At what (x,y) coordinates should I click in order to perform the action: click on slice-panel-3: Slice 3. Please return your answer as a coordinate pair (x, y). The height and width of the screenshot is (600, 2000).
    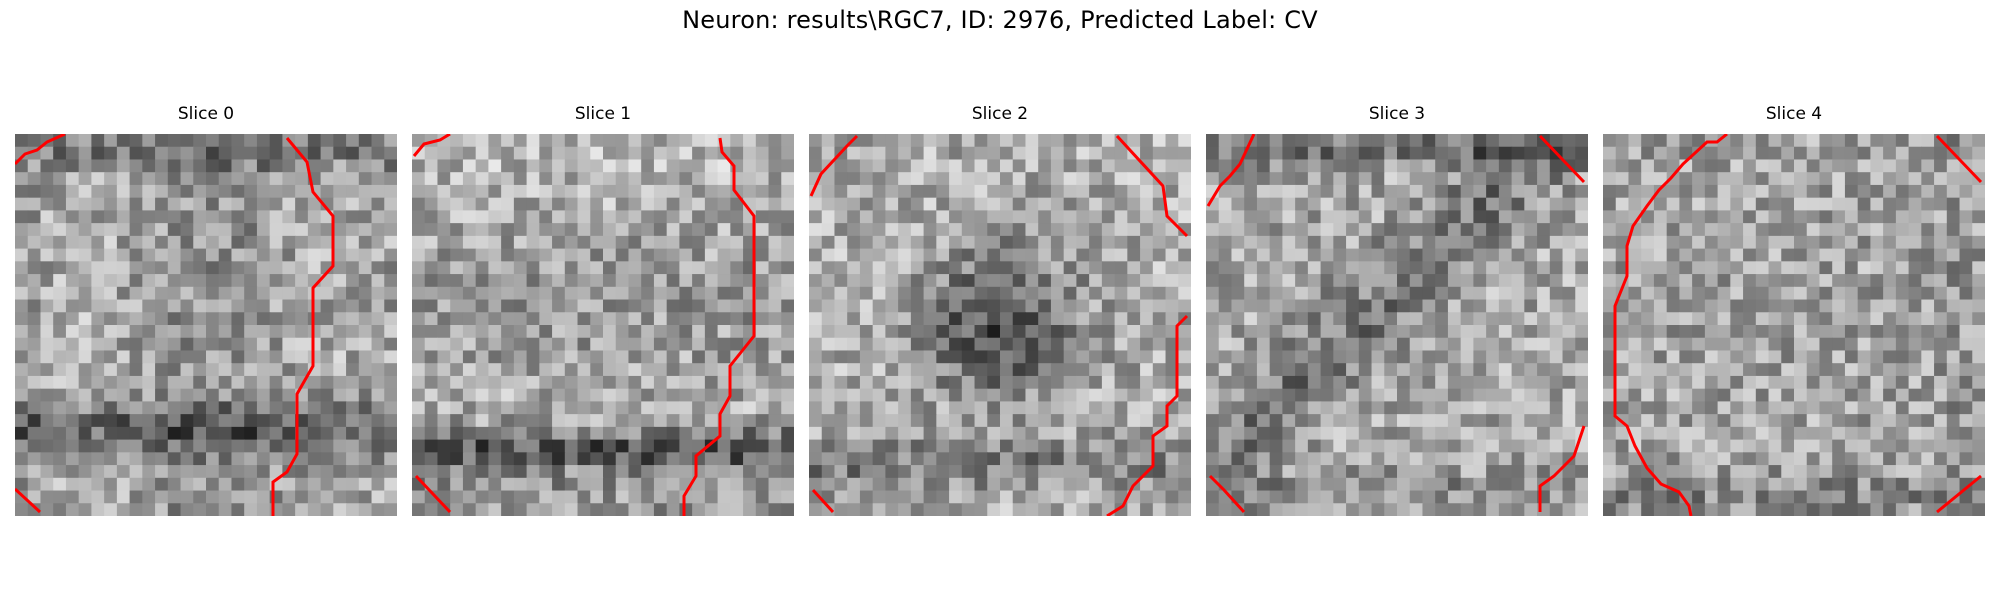
    Looking at the image, I should click on (1397, 325).